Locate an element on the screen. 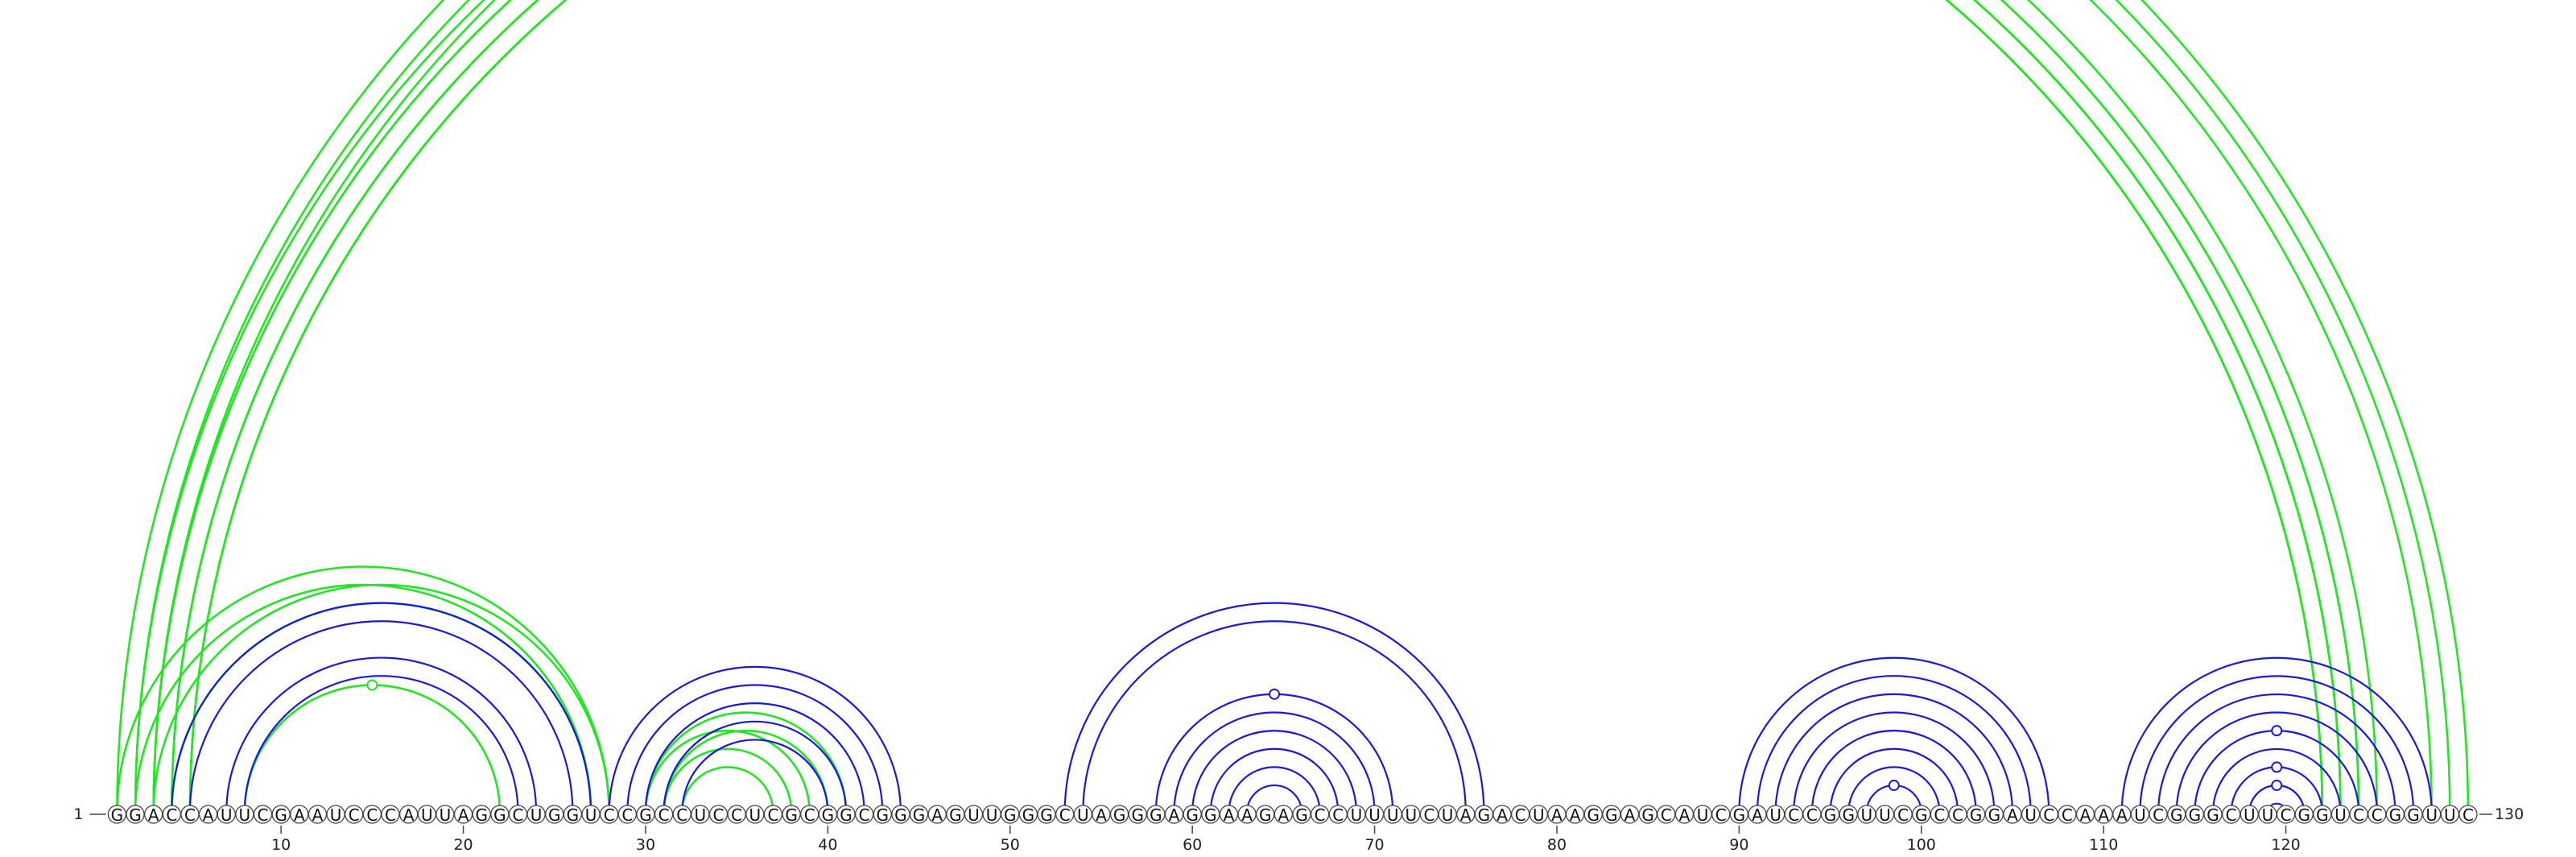  position-tick-label: 30 is located at coordinates (645, 845).